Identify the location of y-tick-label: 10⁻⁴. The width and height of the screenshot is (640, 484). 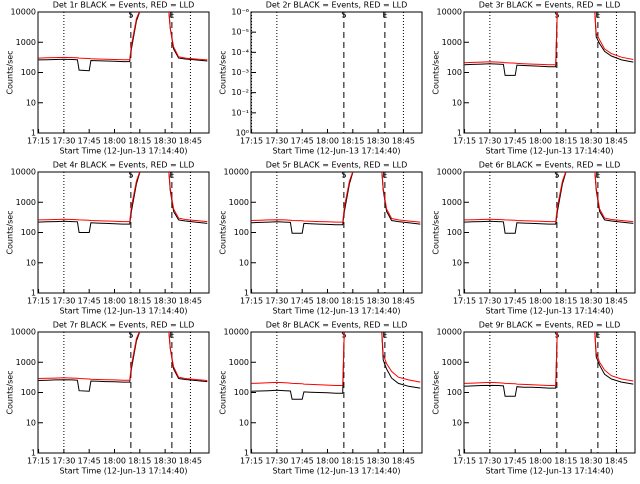
(240, 52).